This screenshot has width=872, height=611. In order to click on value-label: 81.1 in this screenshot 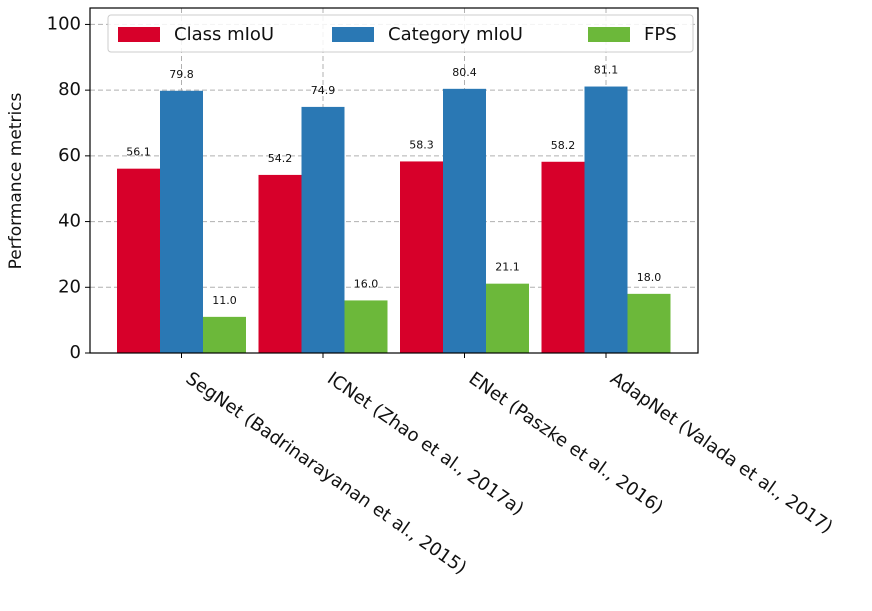, I will do `click(606, 70)`.